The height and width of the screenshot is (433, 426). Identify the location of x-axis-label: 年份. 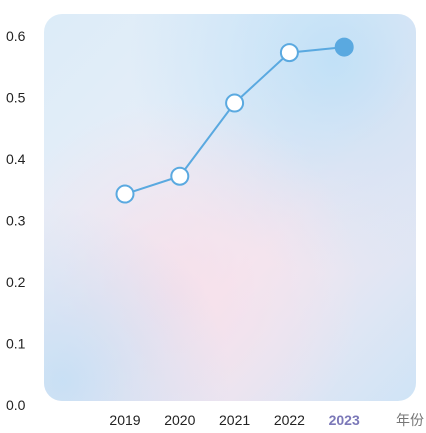
(410, 420).